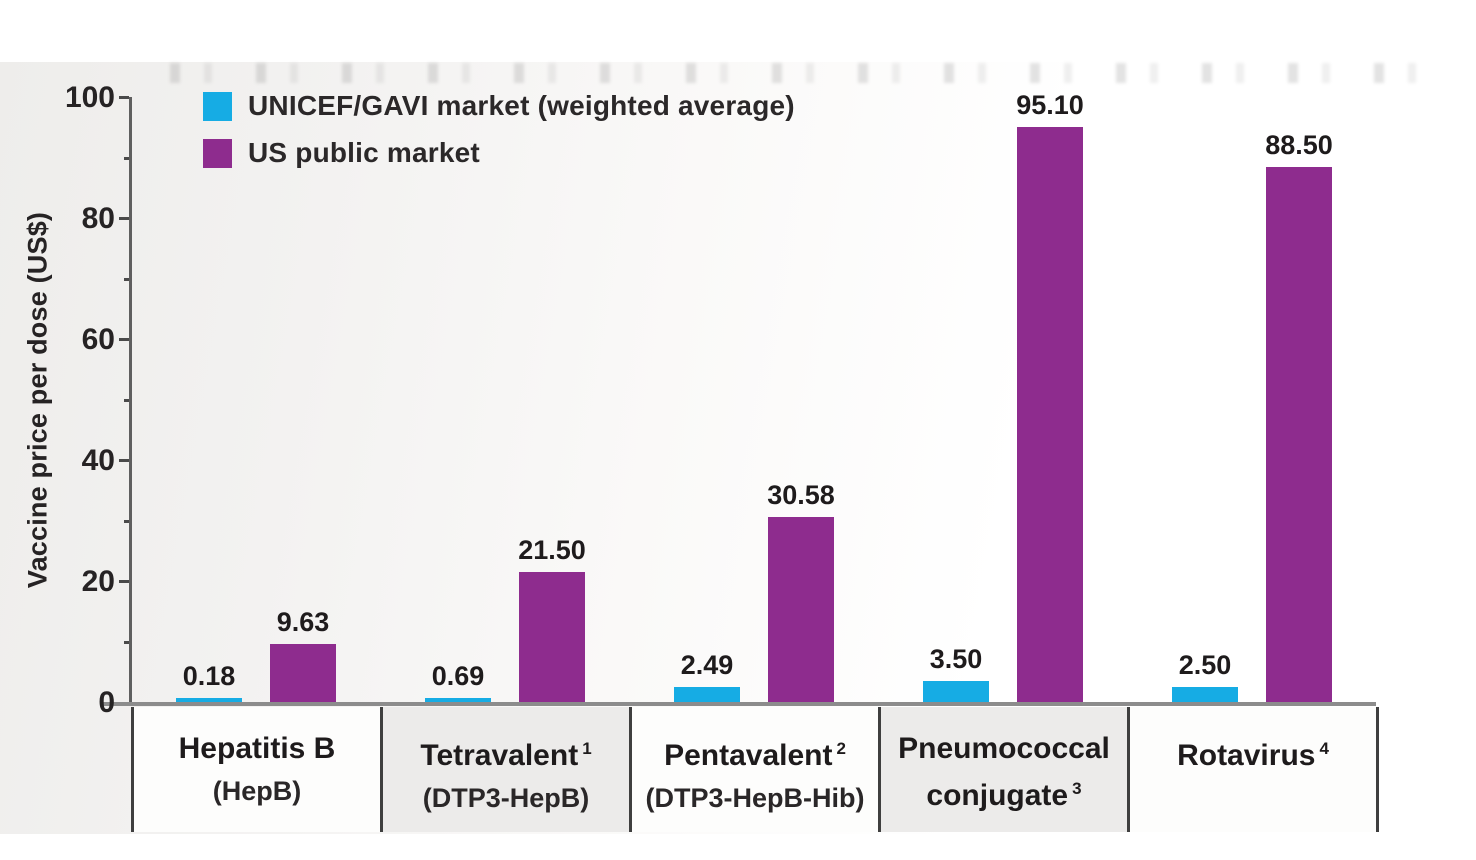 The image size is (1476, 860). I want to click on category-cell-rotavirus: Rotavirus 4, so click(1253, 769).